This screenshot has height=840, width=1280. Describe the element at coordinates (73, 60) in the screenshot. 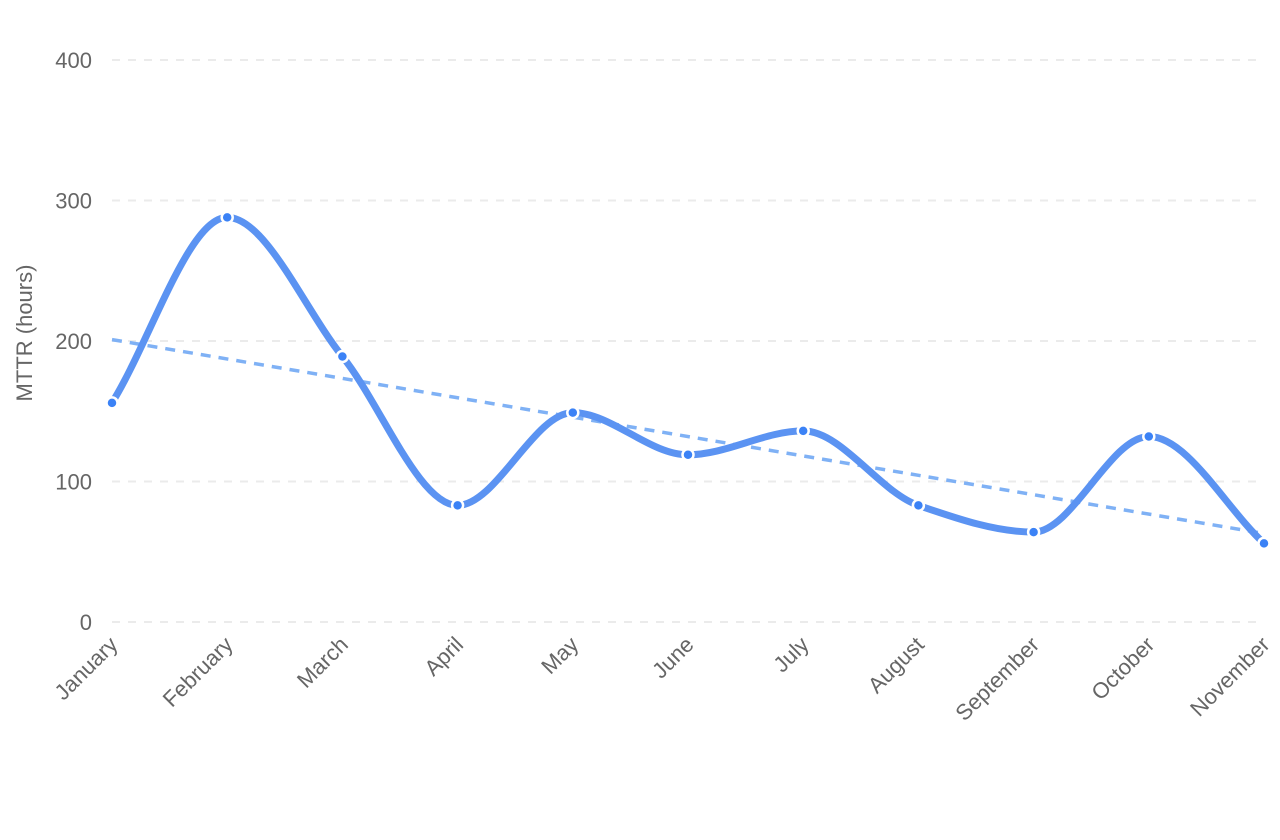

I see `y-tick-label: 400` at that location.